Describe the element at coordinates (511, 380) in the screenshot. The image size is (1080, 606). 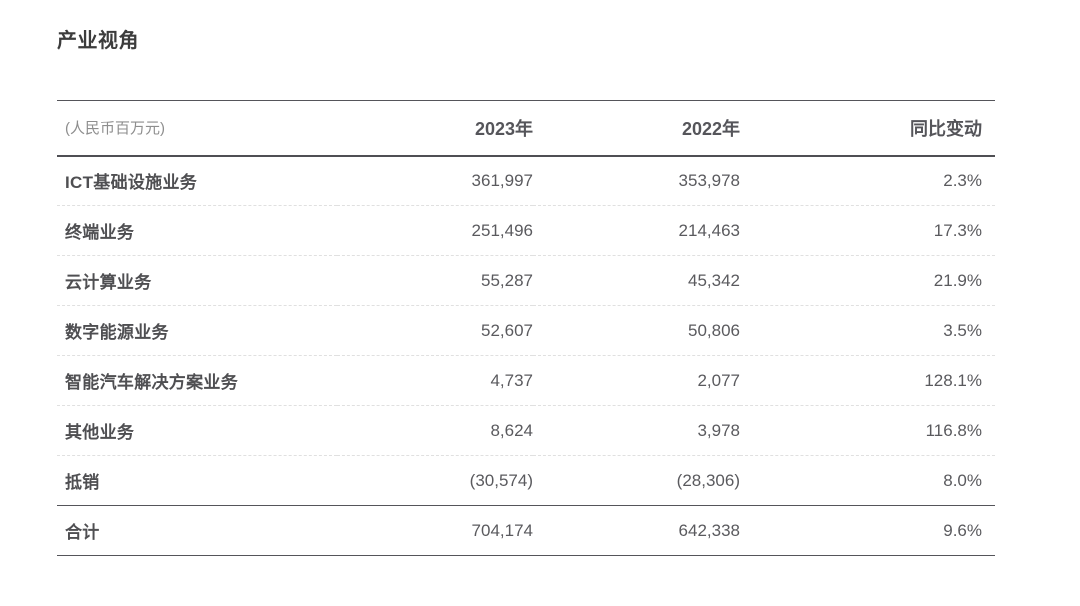
I see `value-2023: 4,737` at that location.